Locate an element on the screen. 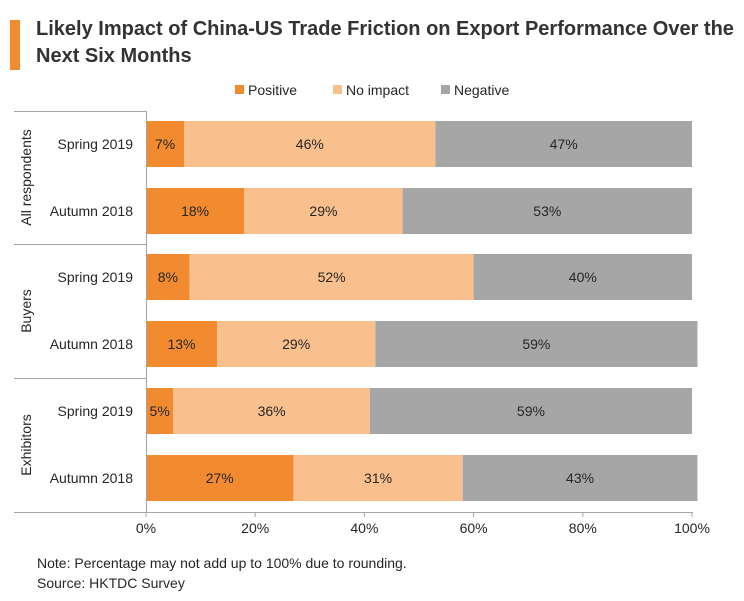  data-label-r3-s0: 13% is located at coordinates (181, 344).